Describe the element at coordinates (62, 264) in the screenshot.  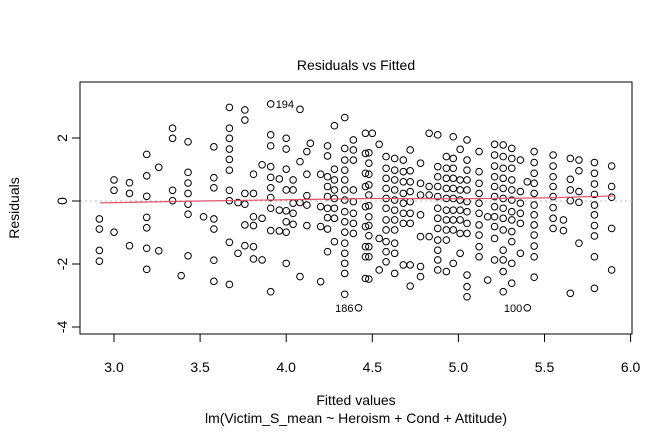
I see `y-tick-label: -2` at that location.